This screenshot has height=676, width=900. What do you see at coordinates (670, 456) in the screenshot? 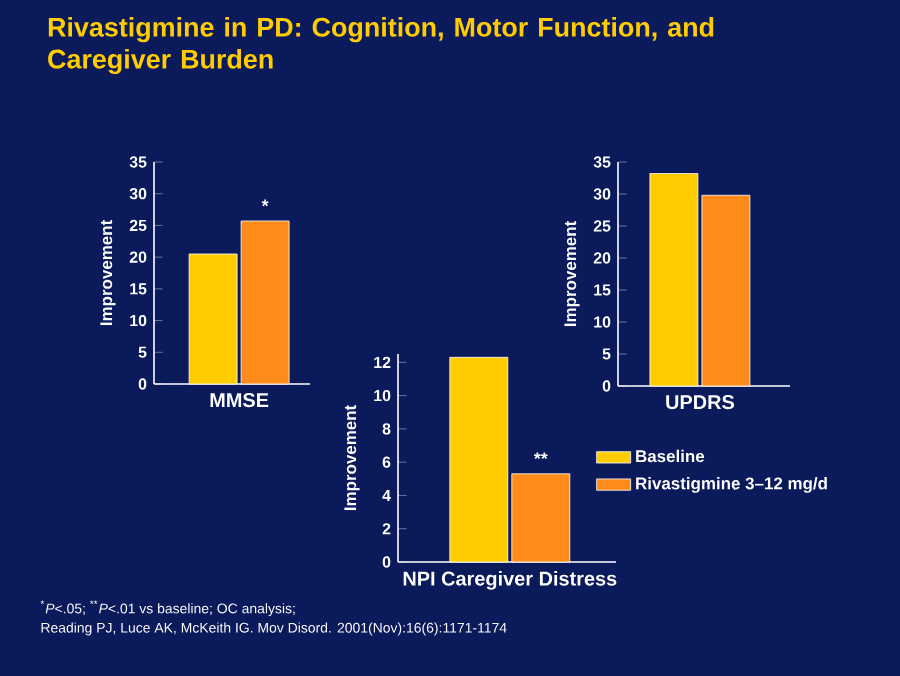
I see `legend-label: Baseline` at bounding box center [670, 456].